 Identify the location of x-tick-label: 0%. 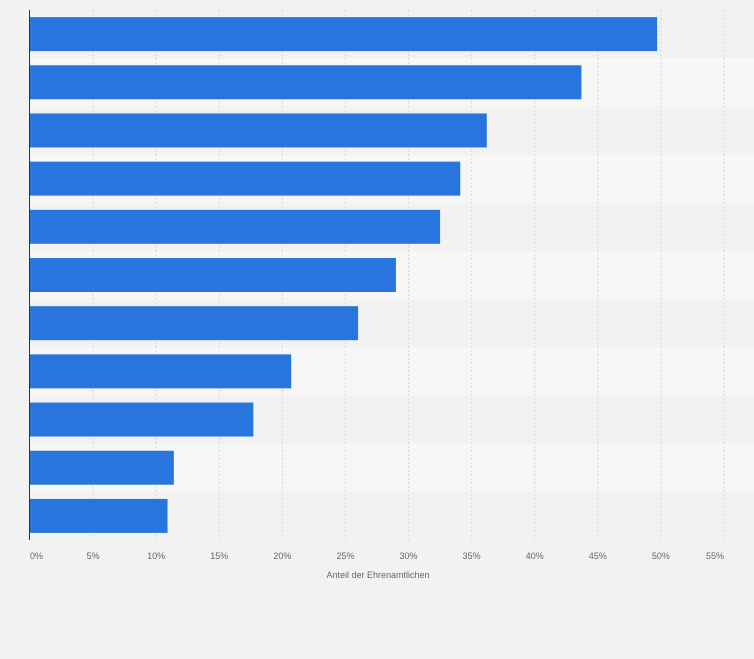
(36, 556).